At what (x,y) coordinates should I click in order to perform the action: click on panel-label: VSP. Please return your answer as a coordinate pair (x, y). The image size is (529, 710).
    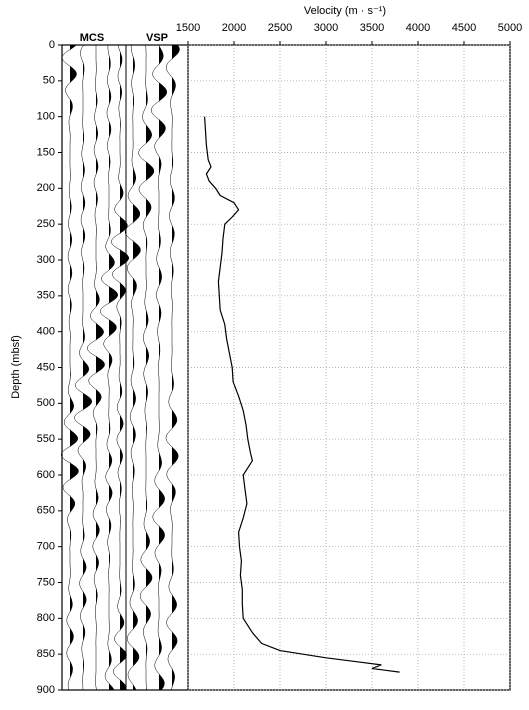
    Looking at the image, I should click on (157, 38).